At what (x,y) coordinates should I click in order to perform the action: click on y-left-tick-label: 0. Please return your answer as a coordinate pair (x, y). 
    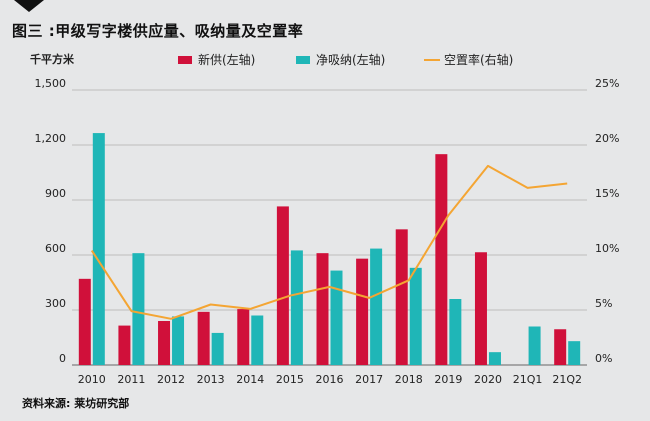
    Looking at the image, I should click on (62, 358).